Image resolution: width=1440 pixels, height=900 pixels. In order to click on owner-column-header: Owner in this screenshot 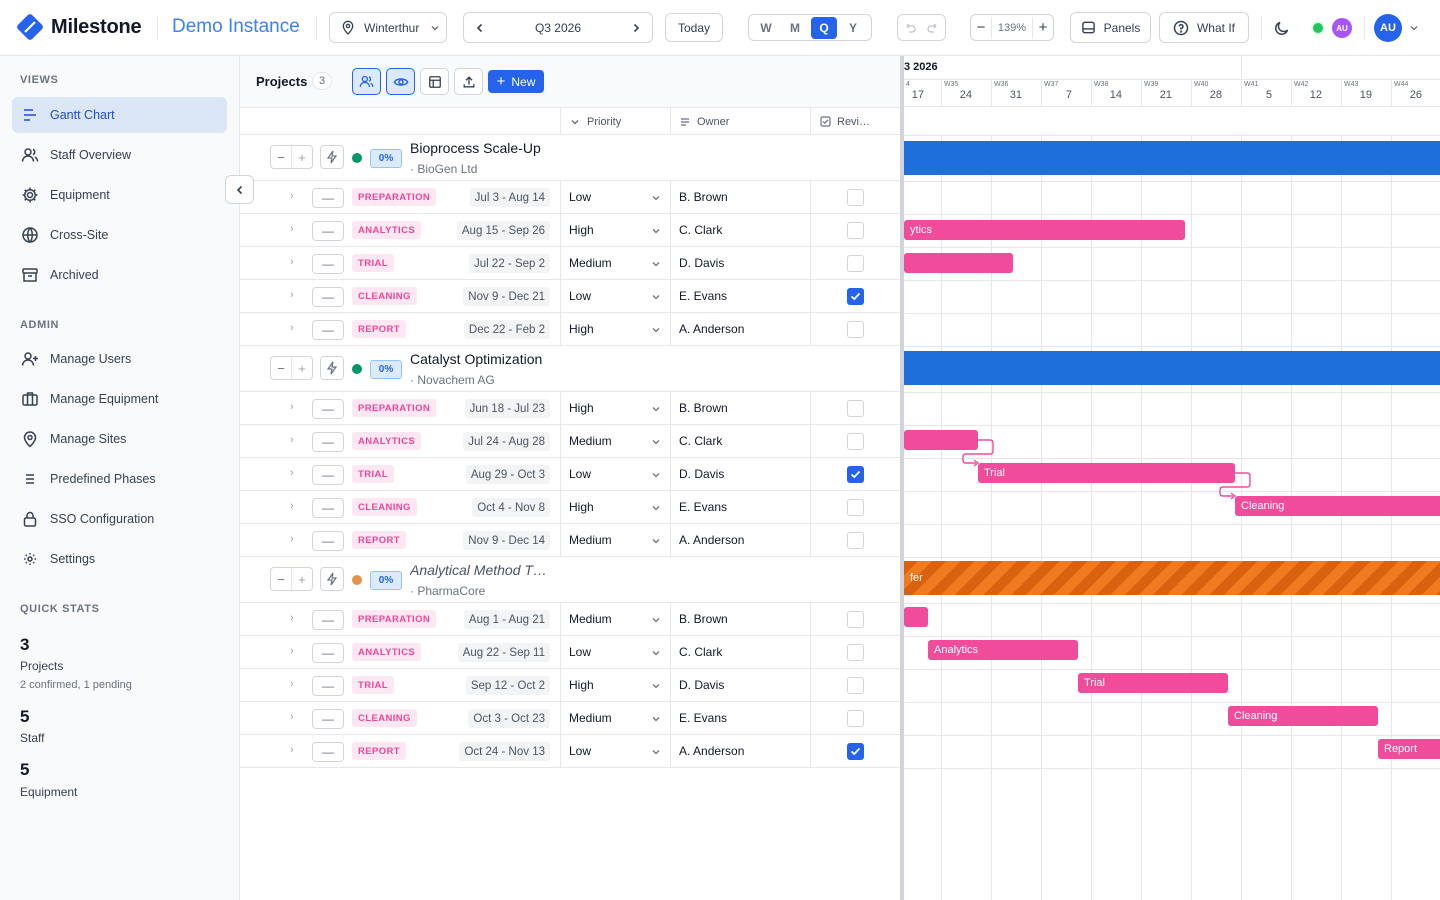, I will do `click(740, 121)`.